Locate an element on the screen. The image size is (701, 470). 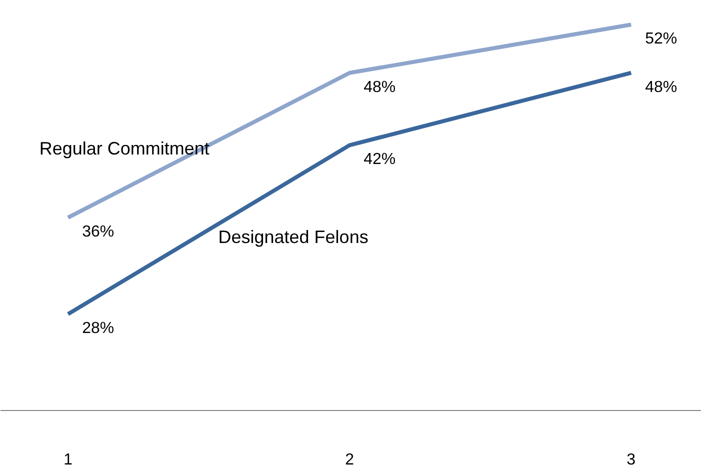
series-label: Designated Felons is located at coordinates (293, 236).